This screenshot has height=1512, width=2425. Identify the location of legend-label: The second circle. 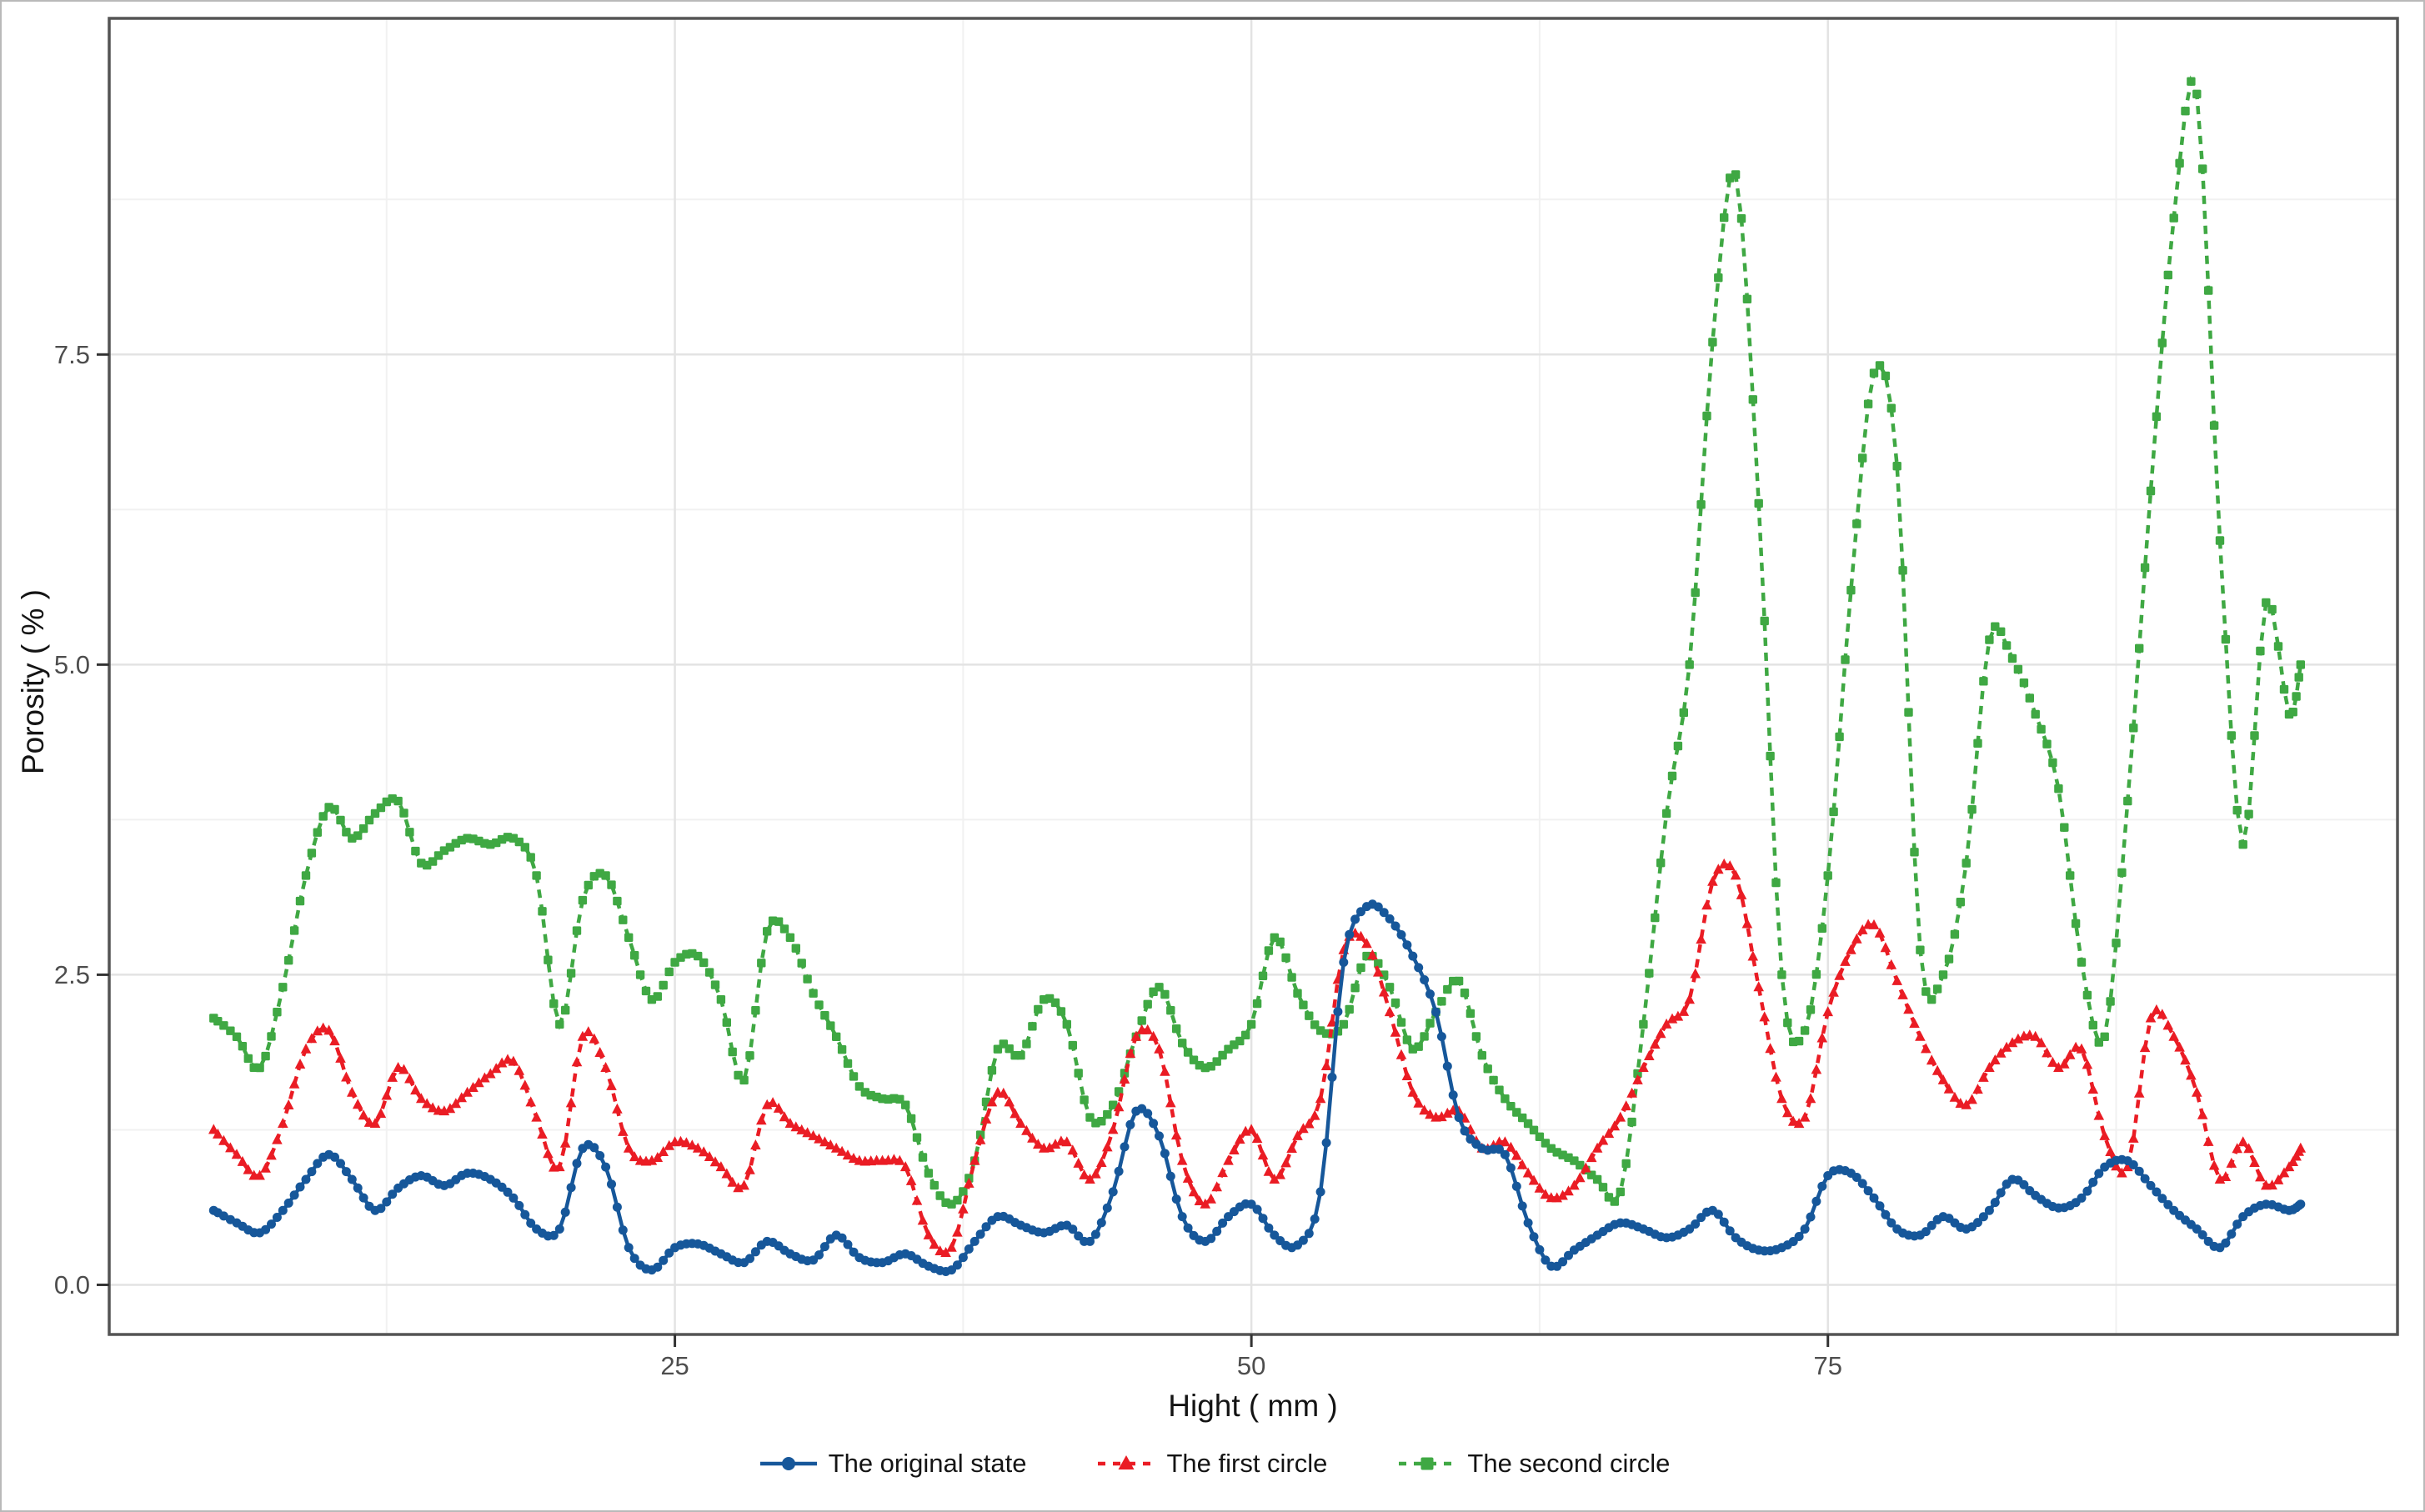
(1569, 1463).